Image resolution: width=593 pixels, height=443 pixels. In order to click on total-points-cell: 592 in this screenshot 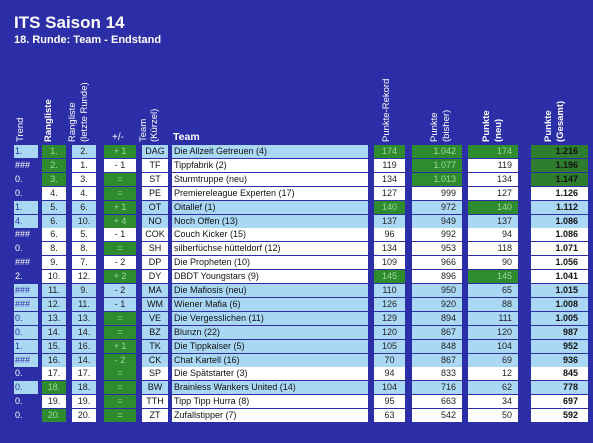, I will do `click(559, 416)`.